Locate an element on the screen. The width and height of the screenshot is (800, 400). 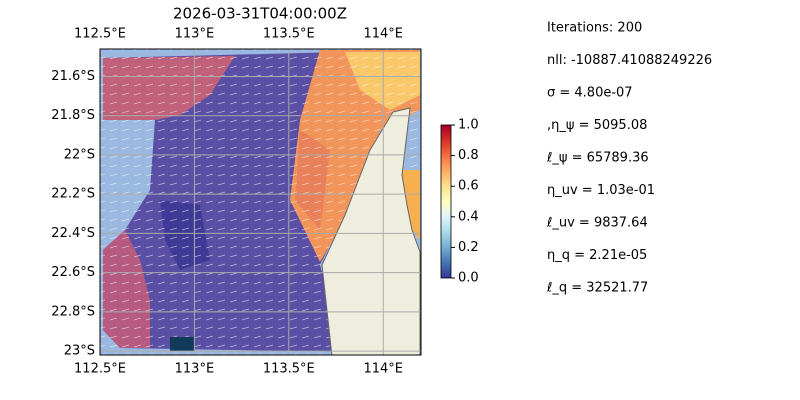
y-tick-label: 22°S is located at coordinates (79, 154).